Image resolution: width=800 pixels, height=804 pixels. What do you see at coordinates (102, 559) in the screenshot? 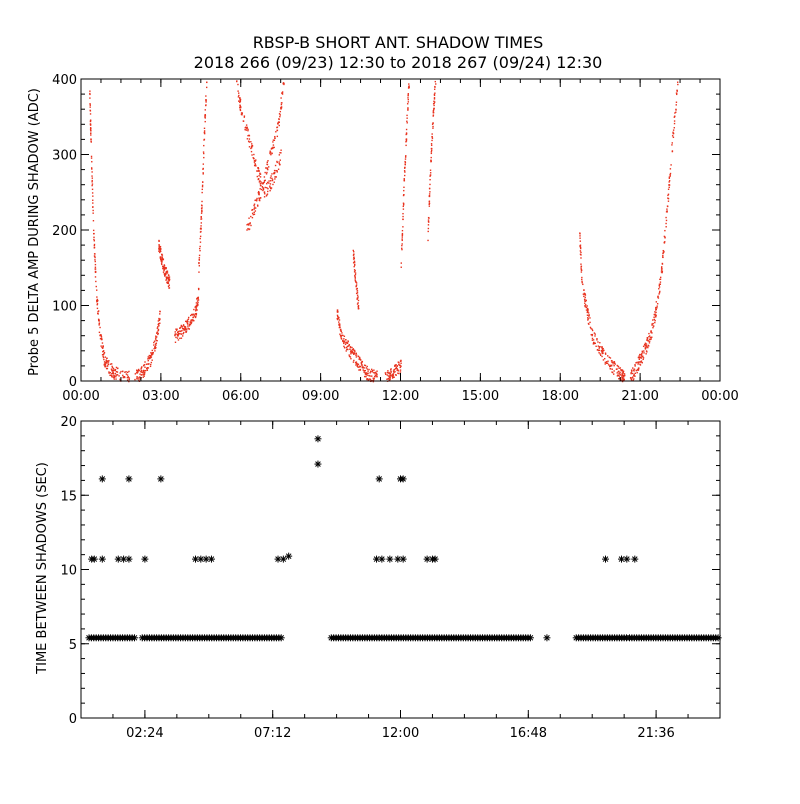
I see `asterisk-stroke` at bounding box center [102, 559].